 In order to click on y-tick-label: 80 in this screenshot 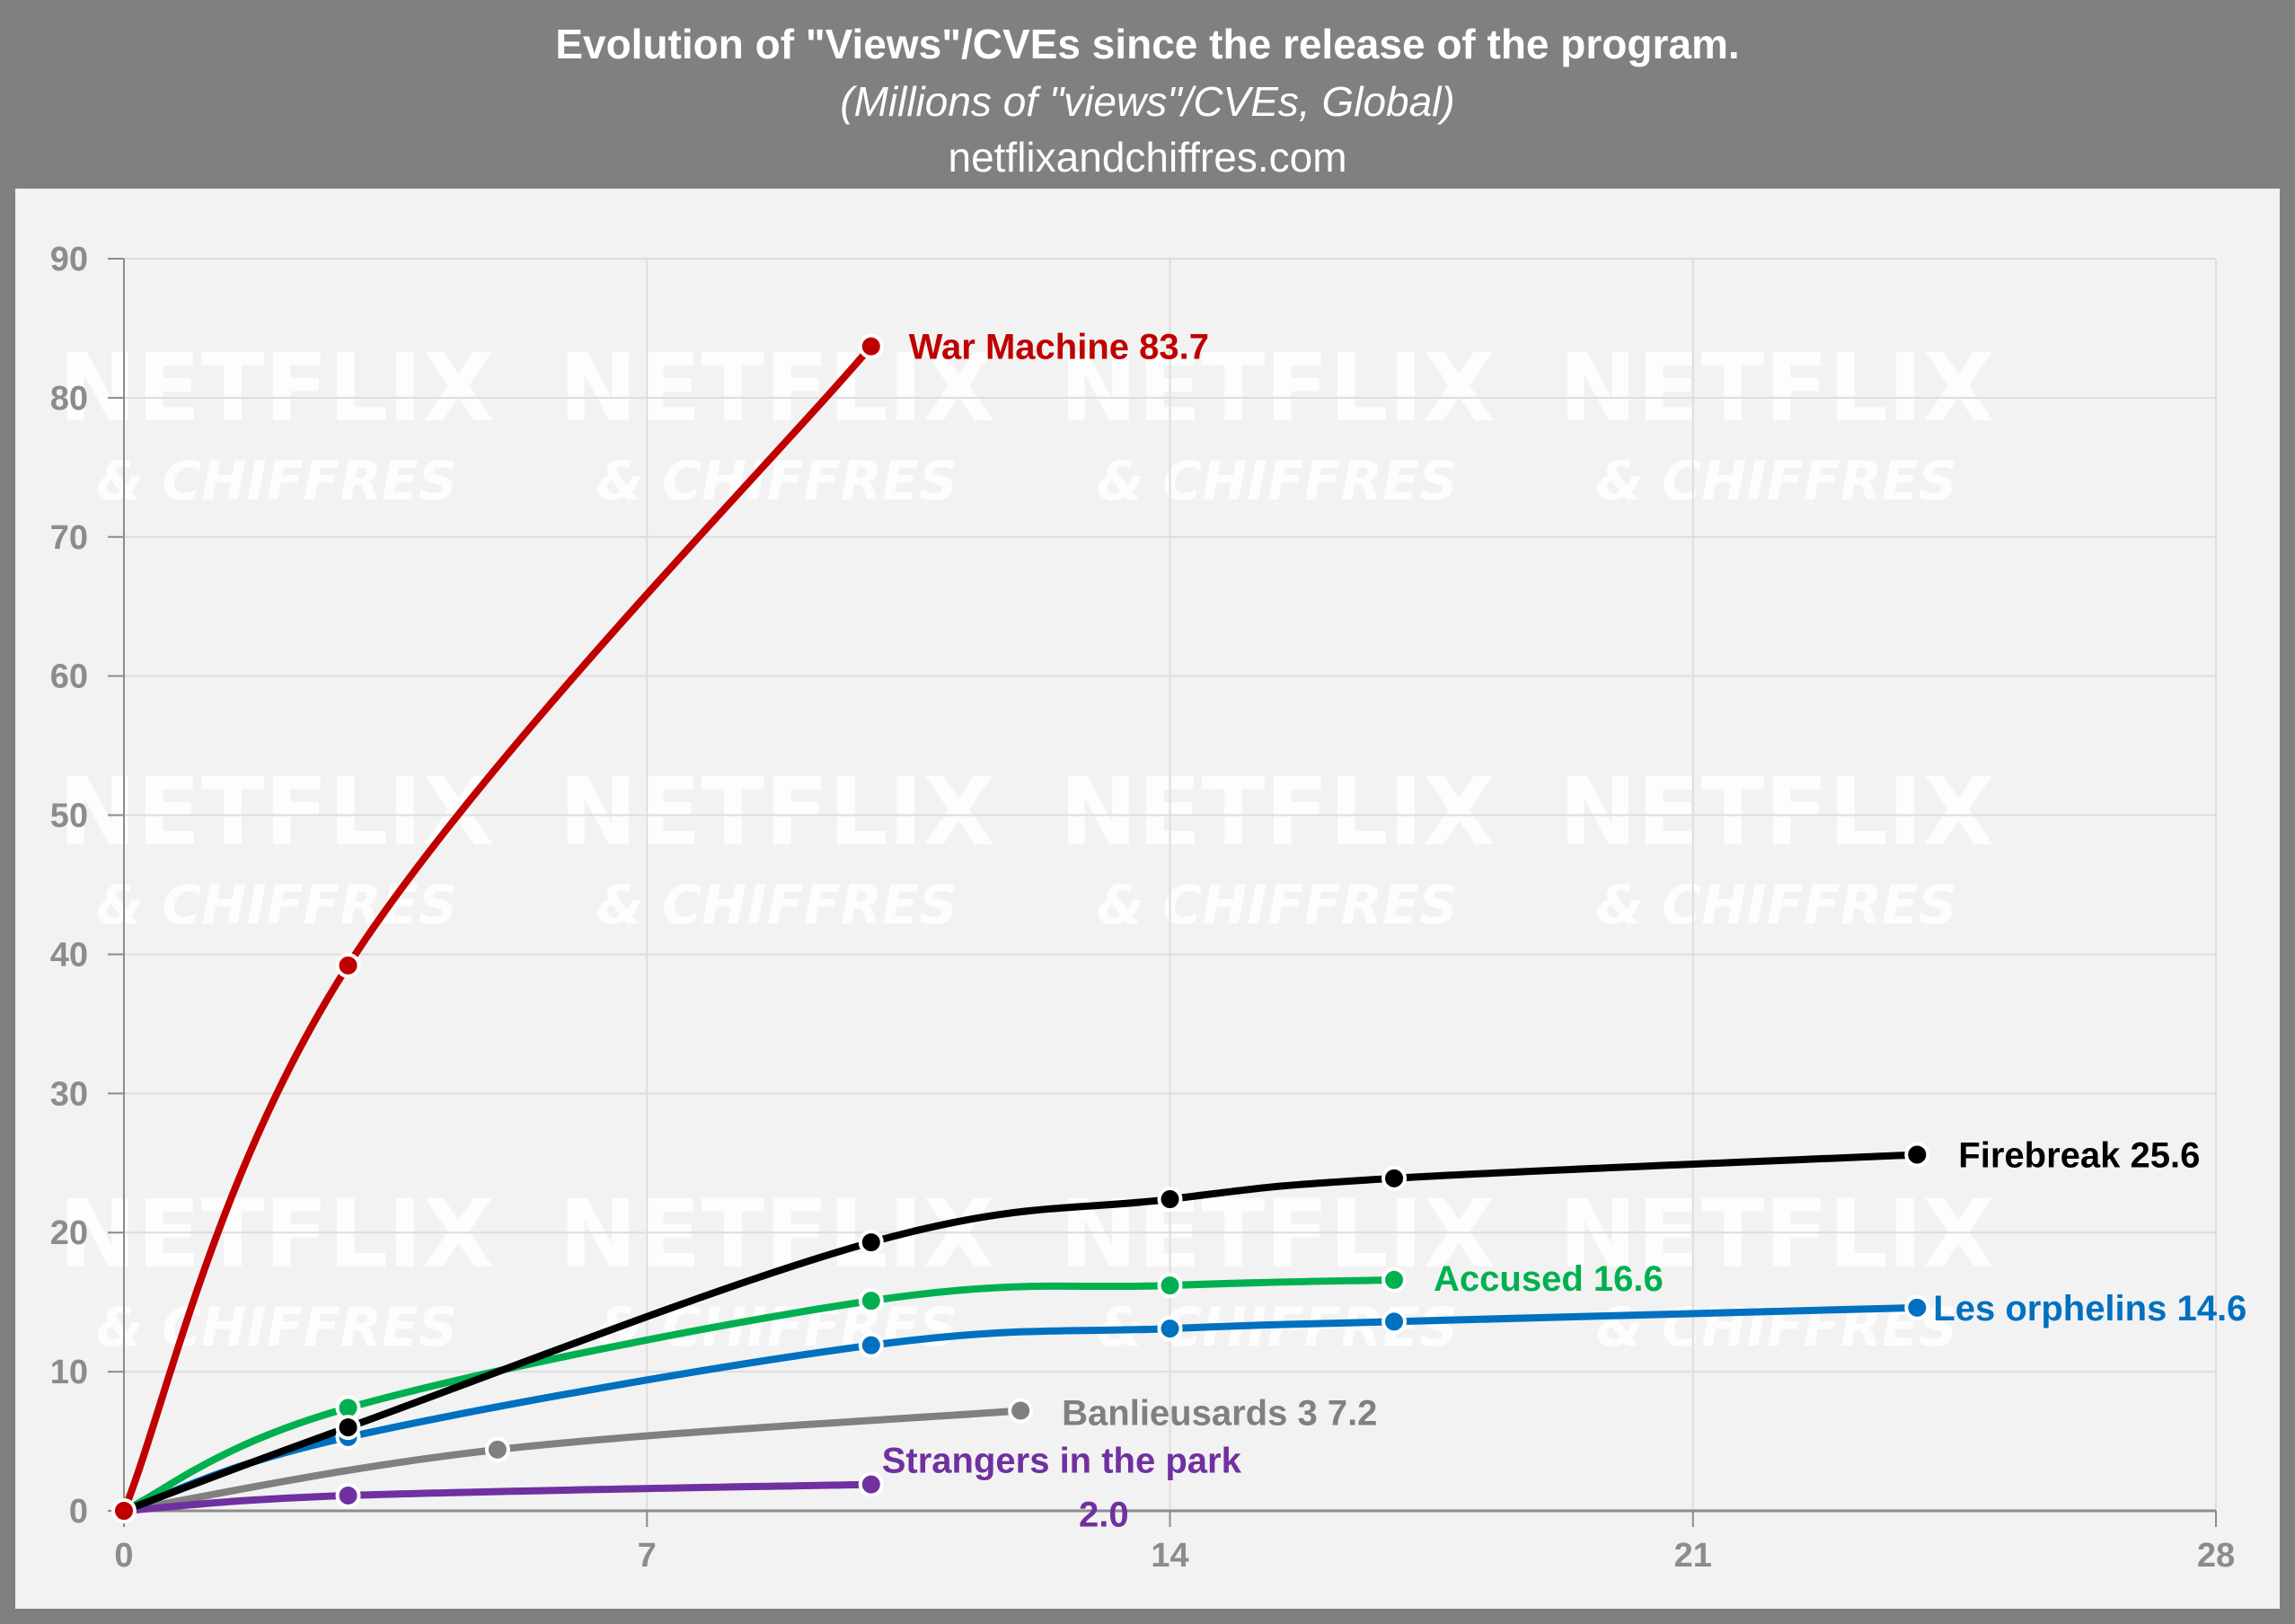, I will do `click(69, 399)`.